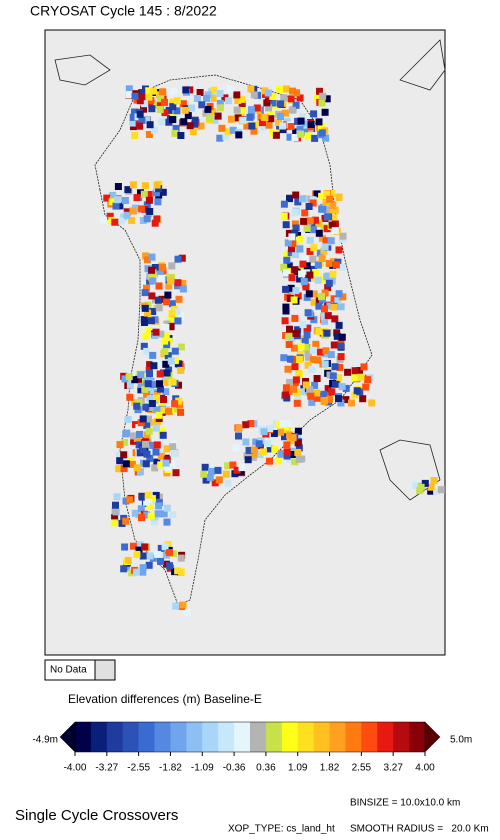  Describe the element at coordinates (123, 11) in the screenshot. I see `title: CRYOSAT Cycle 145 : 8/2022` at that location.